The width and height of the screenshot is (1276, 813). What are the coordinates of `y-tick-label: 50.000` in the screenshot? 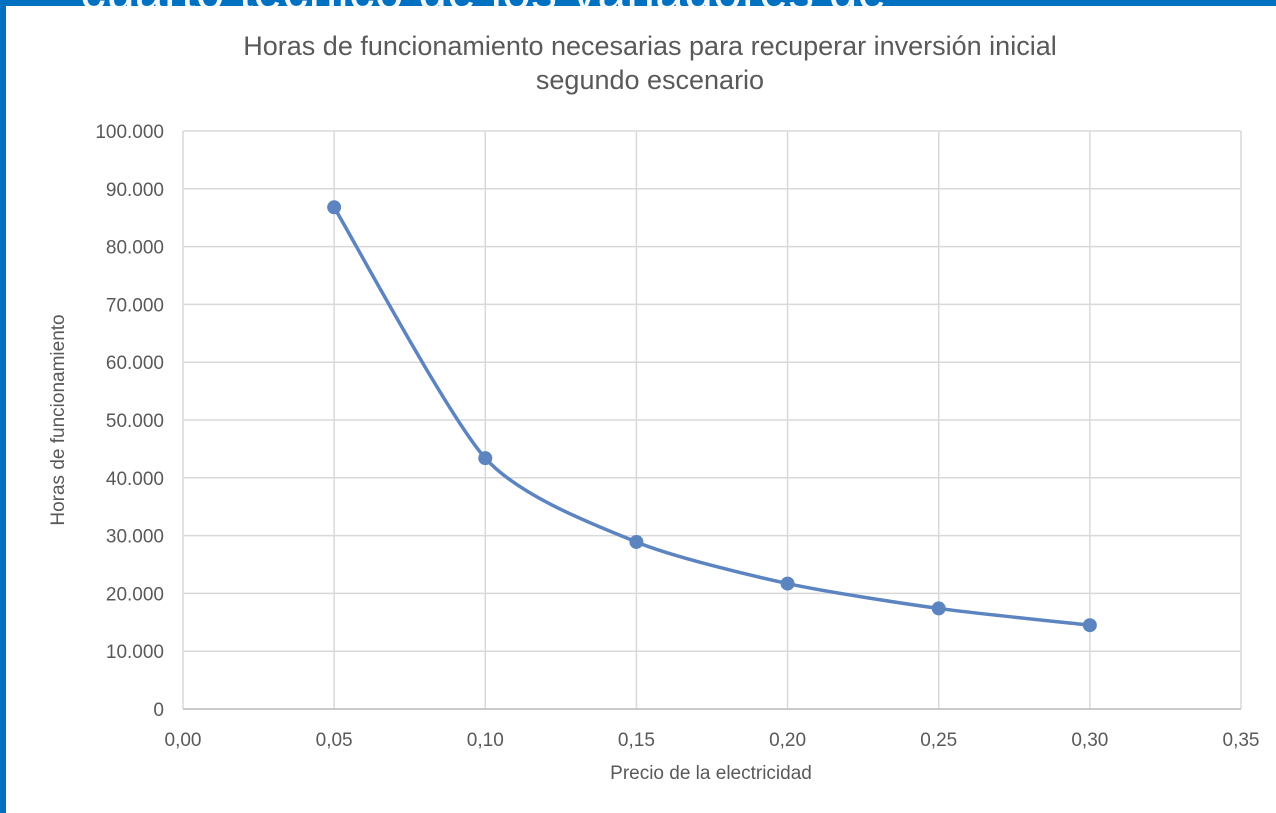 It's located at (135, 421).